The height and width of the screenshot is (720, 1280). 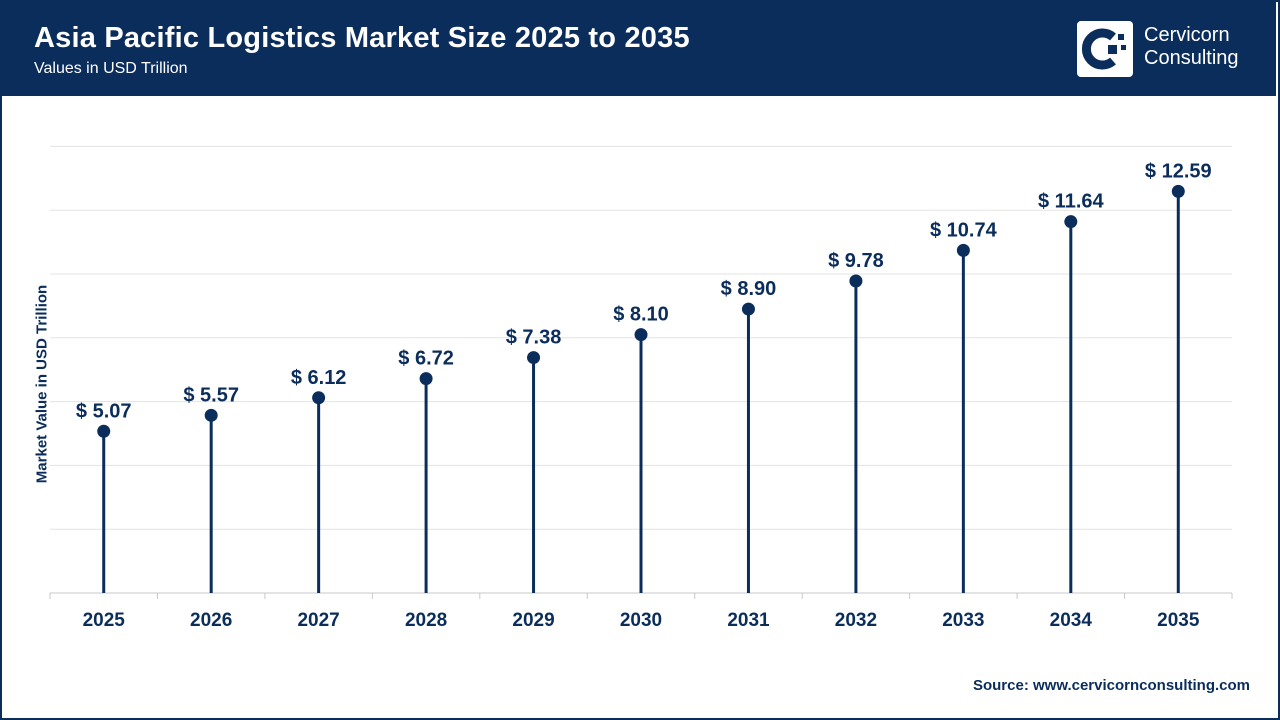 What do you see at coordinates (534, 338) in the screenshot?
I see `data-label: $ 7.38` at bounding box center [534, 338].